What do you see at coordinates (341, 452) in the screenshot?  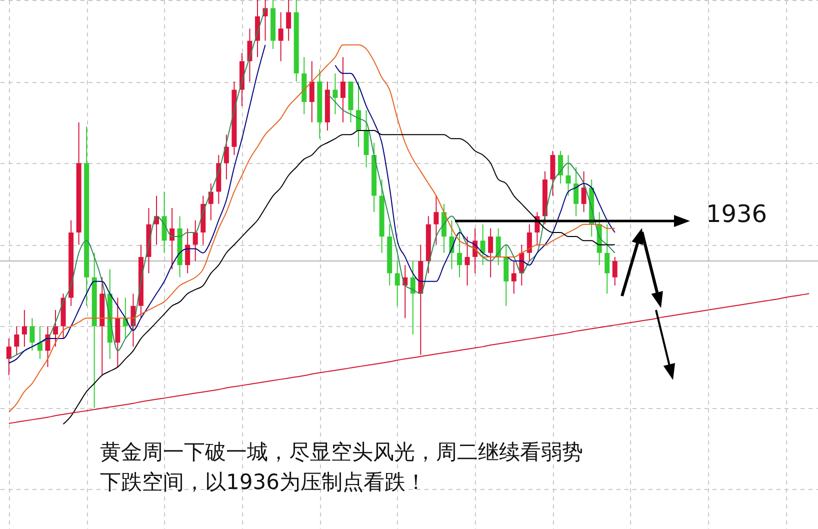 I see `text: 黄金周一下破一城，尽显空头风光，周二继续看弱势` at bounding box center [341, 452].